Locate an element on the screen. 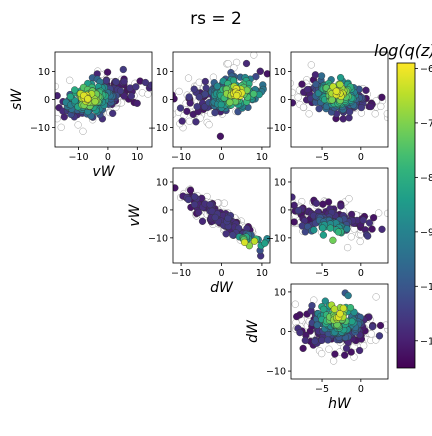 This screenshot has height=436, width=432. panel-dW-vW: −10 0 10−10010dWvW is located at coordinates (206, 232).